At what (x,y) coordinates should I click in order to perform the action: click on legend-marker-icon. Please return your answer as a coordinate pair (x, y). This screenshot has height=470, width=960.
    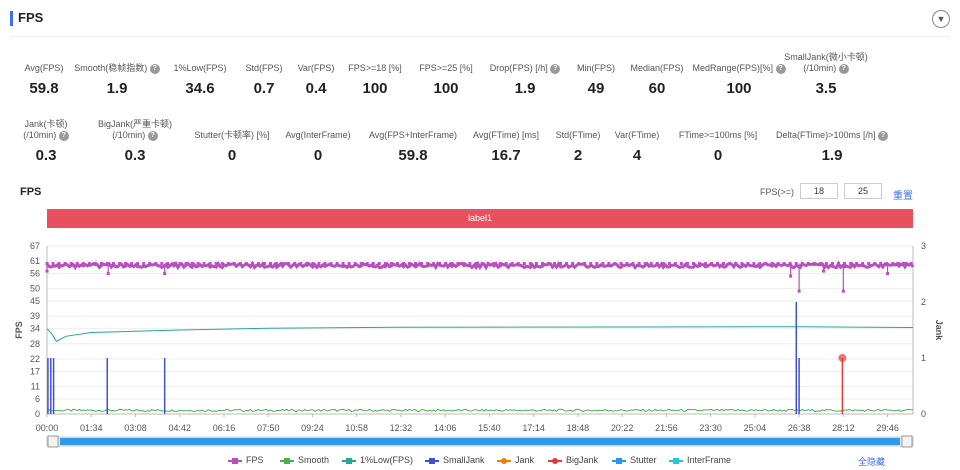
    Looking at the image, I should click on (504, 461).